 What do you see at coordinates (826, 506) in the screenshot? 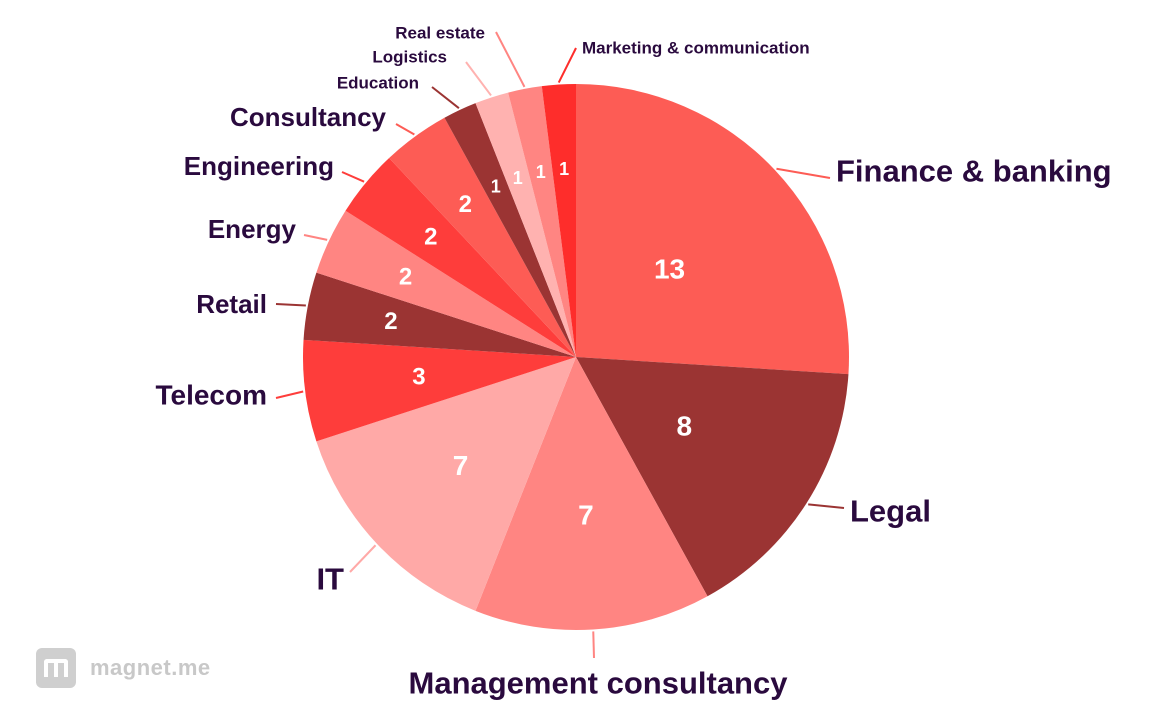
I see `leader-line-legal` at bounding box center [826, 506].